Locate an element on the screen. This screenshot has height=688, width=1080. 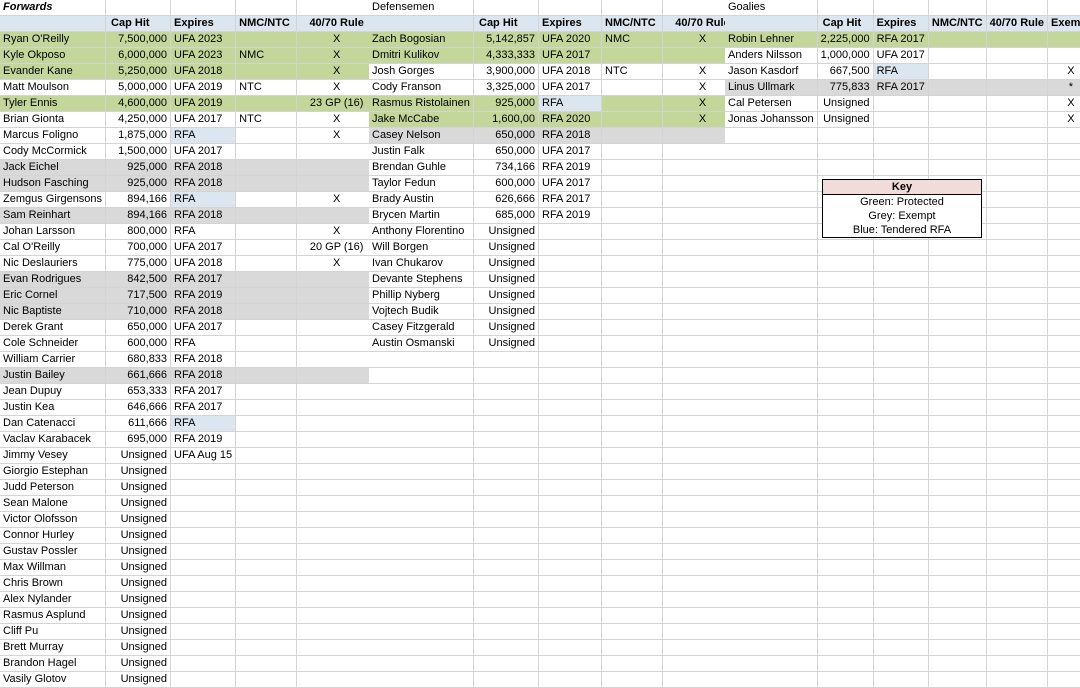
player-cap-hit: 667,500 is located at coordinates (845, 71).